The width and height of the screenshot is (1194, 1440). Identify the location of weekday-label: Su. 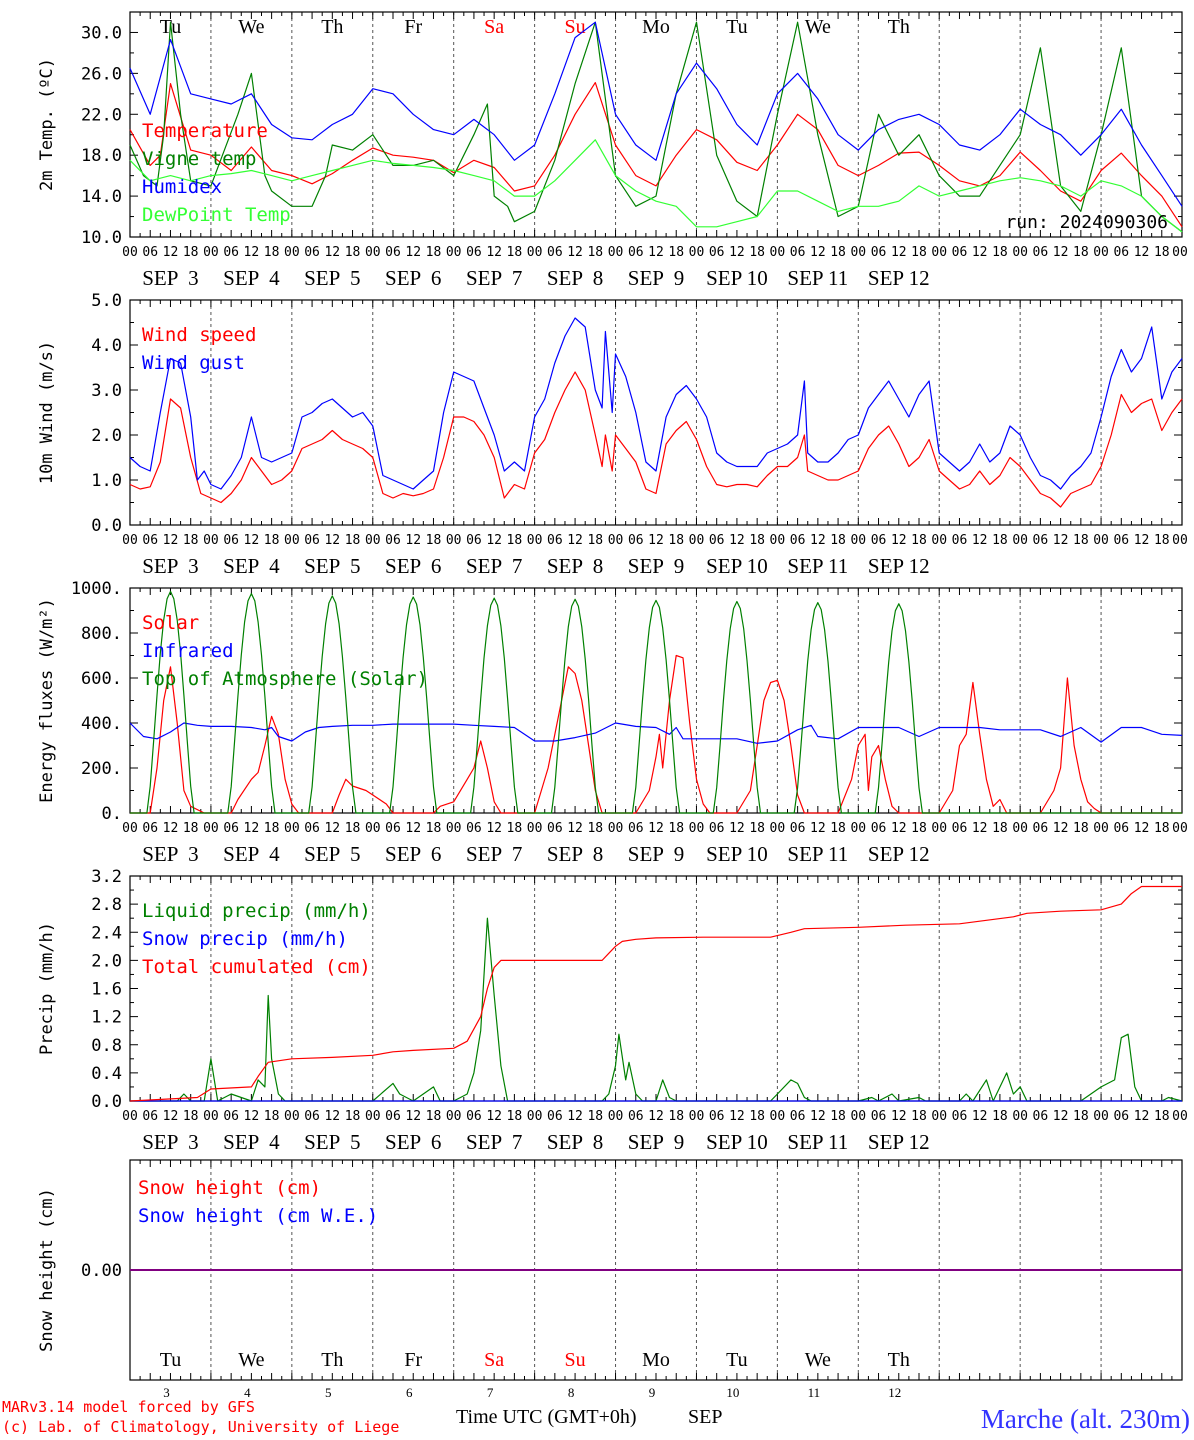
(575, 1360).